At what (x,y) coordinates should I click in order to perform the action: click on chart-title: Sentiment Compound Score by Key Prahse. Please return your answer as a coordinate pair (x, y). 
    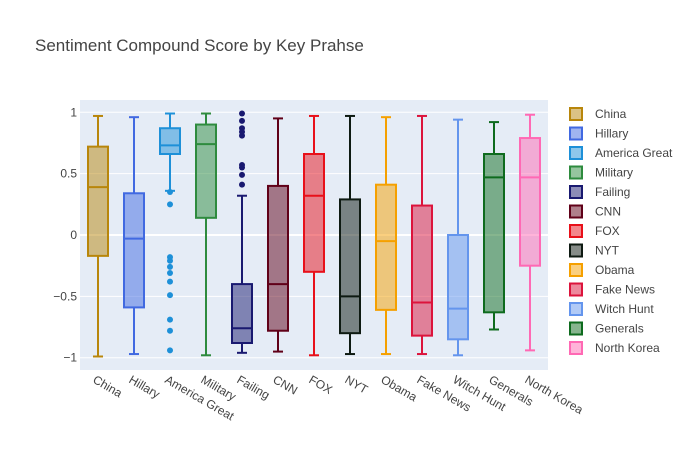
    Looking at the image, I should click on (199, 45).